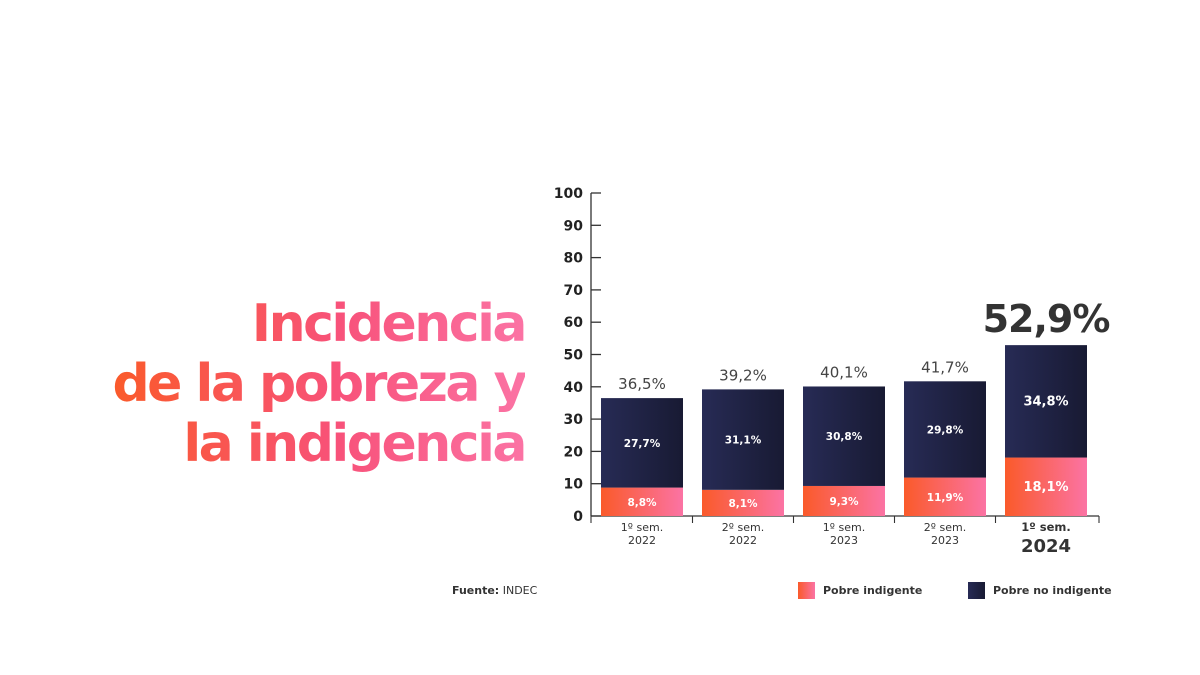  What do you see at coordinates (574, 452) in the screenshot?
I see `y-tick-label: 20` at bounding box center [574, 452].